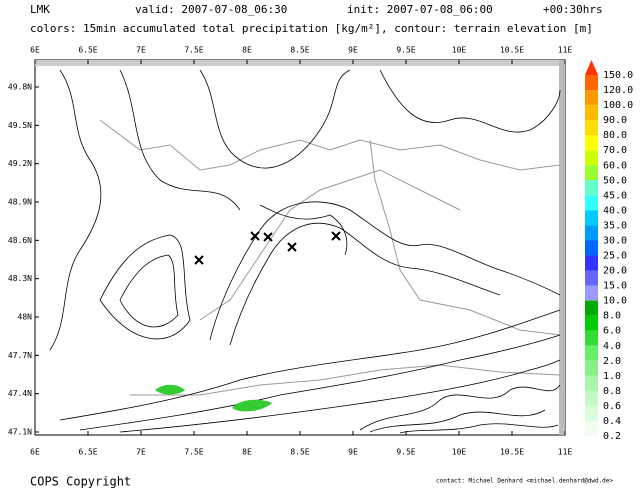 This screenshot has height=499, width=640. Describe the element at coordinates (615, 120) in the screenshot. I see `colorbar-label: 90.0` at that location.